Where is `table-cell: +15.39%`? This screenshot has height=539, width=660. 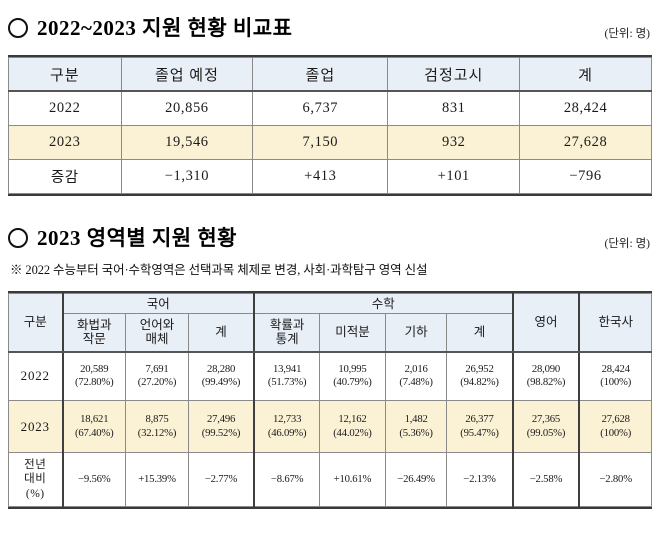
table-cell: +15.39% is located at coordinates (157, 479).